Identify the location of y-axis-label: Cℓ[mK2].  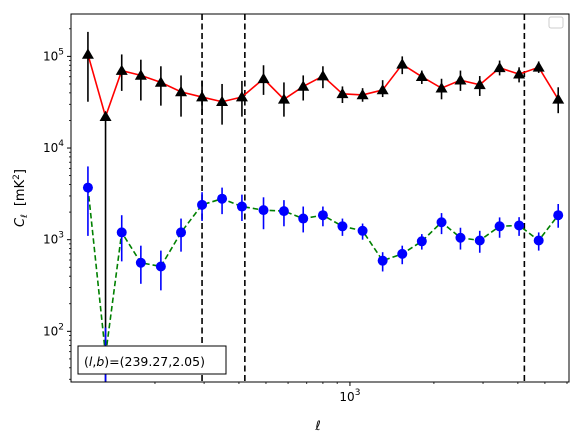
(21, 198).